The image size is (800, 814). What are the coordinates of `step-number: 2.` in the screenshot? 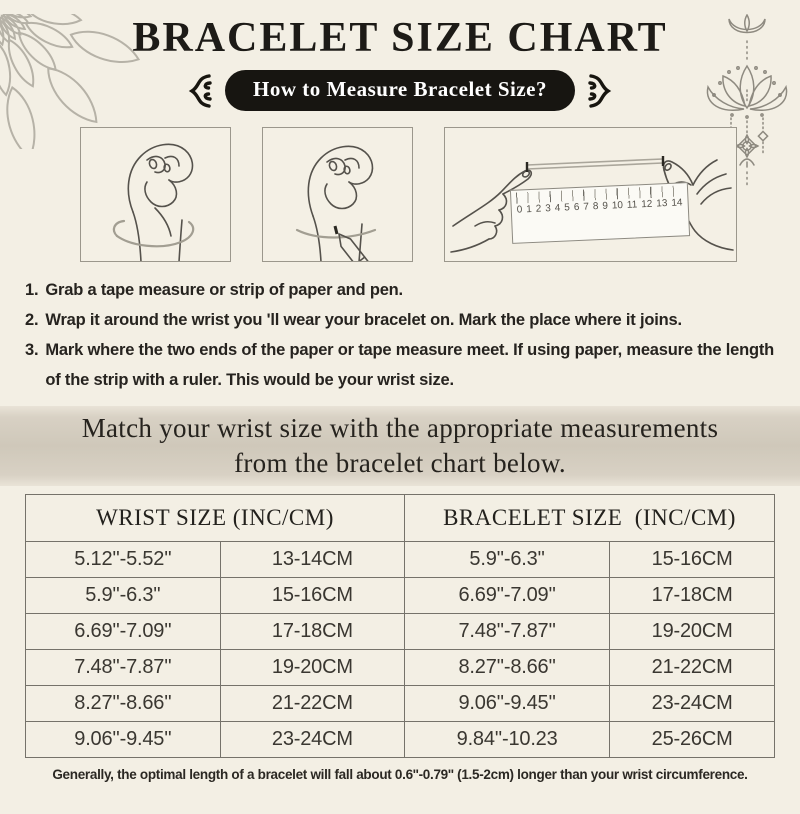 It's located at (35, 320).